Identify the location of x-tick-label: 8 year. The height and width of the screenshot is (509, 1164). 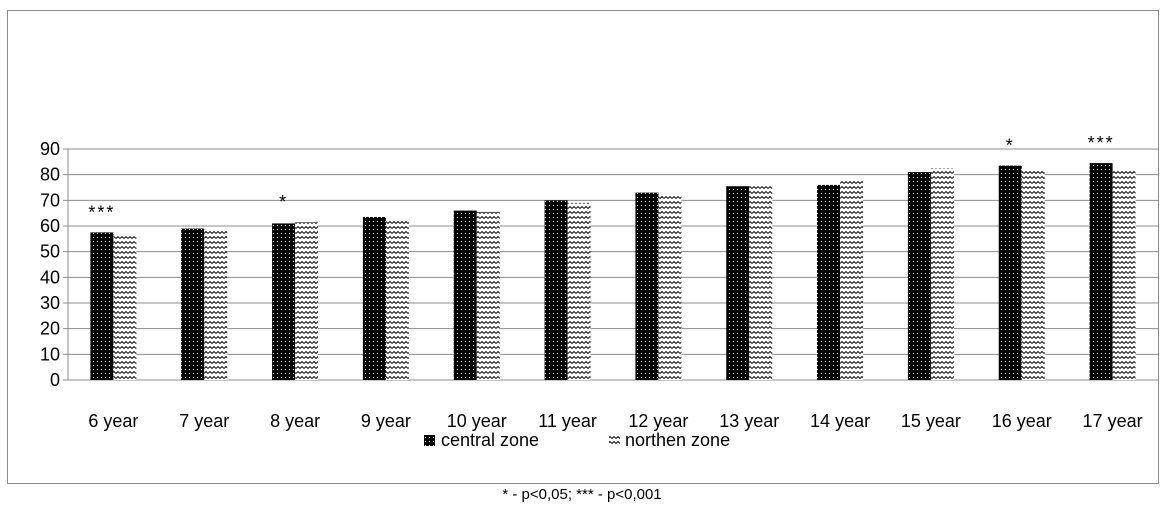
(295, 421).